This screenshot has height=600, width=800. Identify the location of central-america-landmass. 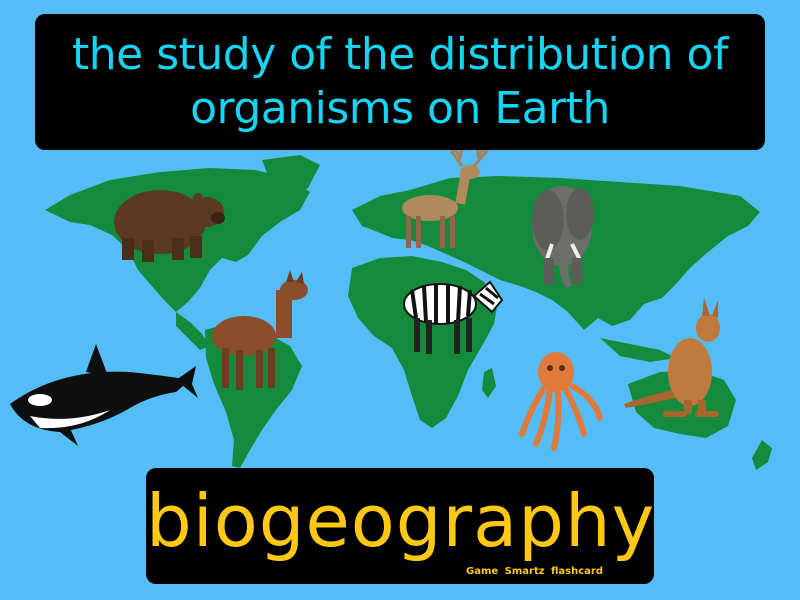
(193, 331).